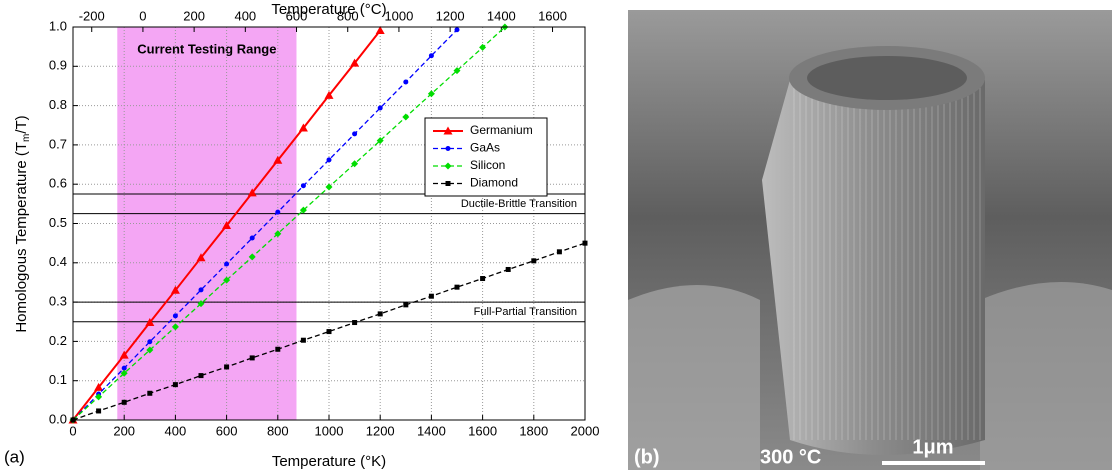 The image size is (1112, 470). Describe the element at coordinates (431, 430) in the screenshot. I see `x-tick-label: 1400` at that location.